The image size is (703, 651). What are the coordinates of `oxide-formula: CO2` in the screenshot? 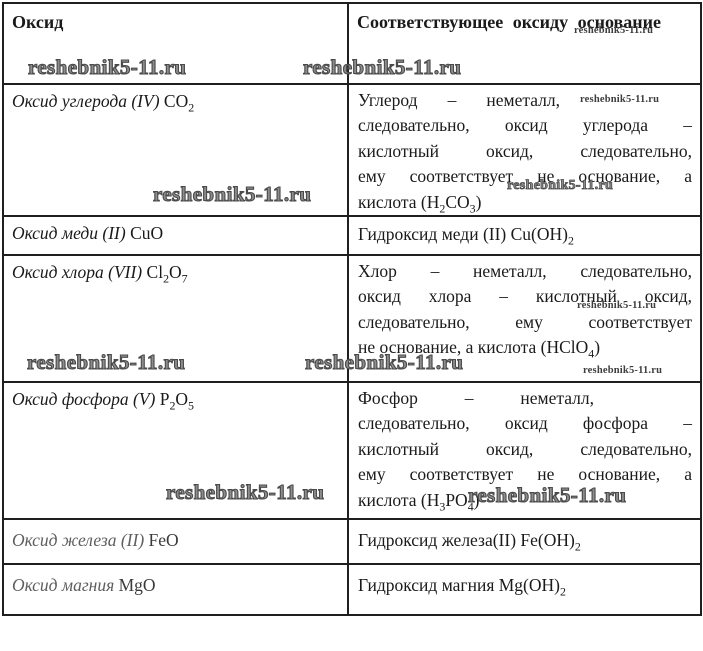 It's located at (179, 103).